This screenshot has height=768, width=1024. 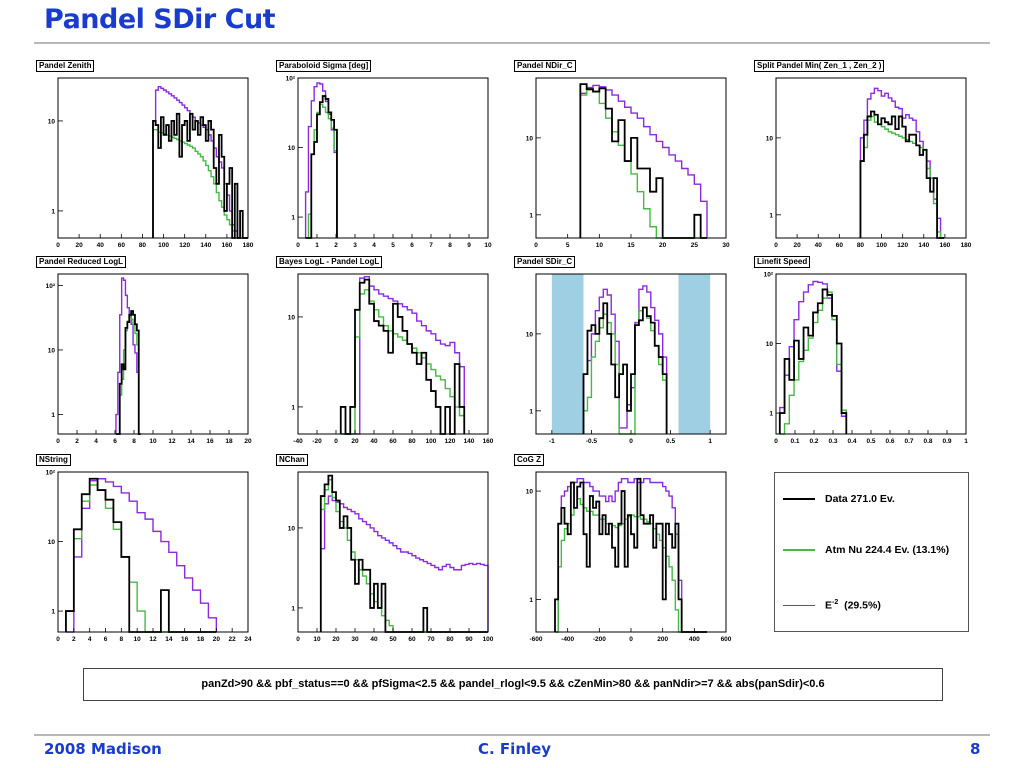 I want to click on x-tick-label: 0.9, so click(x=946, y=441).